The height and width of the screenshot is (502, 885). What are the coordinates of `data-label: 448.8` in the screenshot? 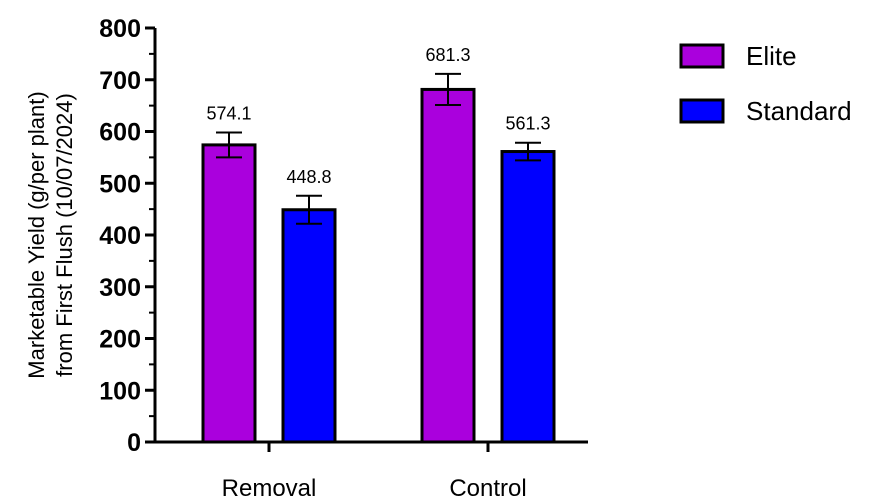 It's located at (308, 177).